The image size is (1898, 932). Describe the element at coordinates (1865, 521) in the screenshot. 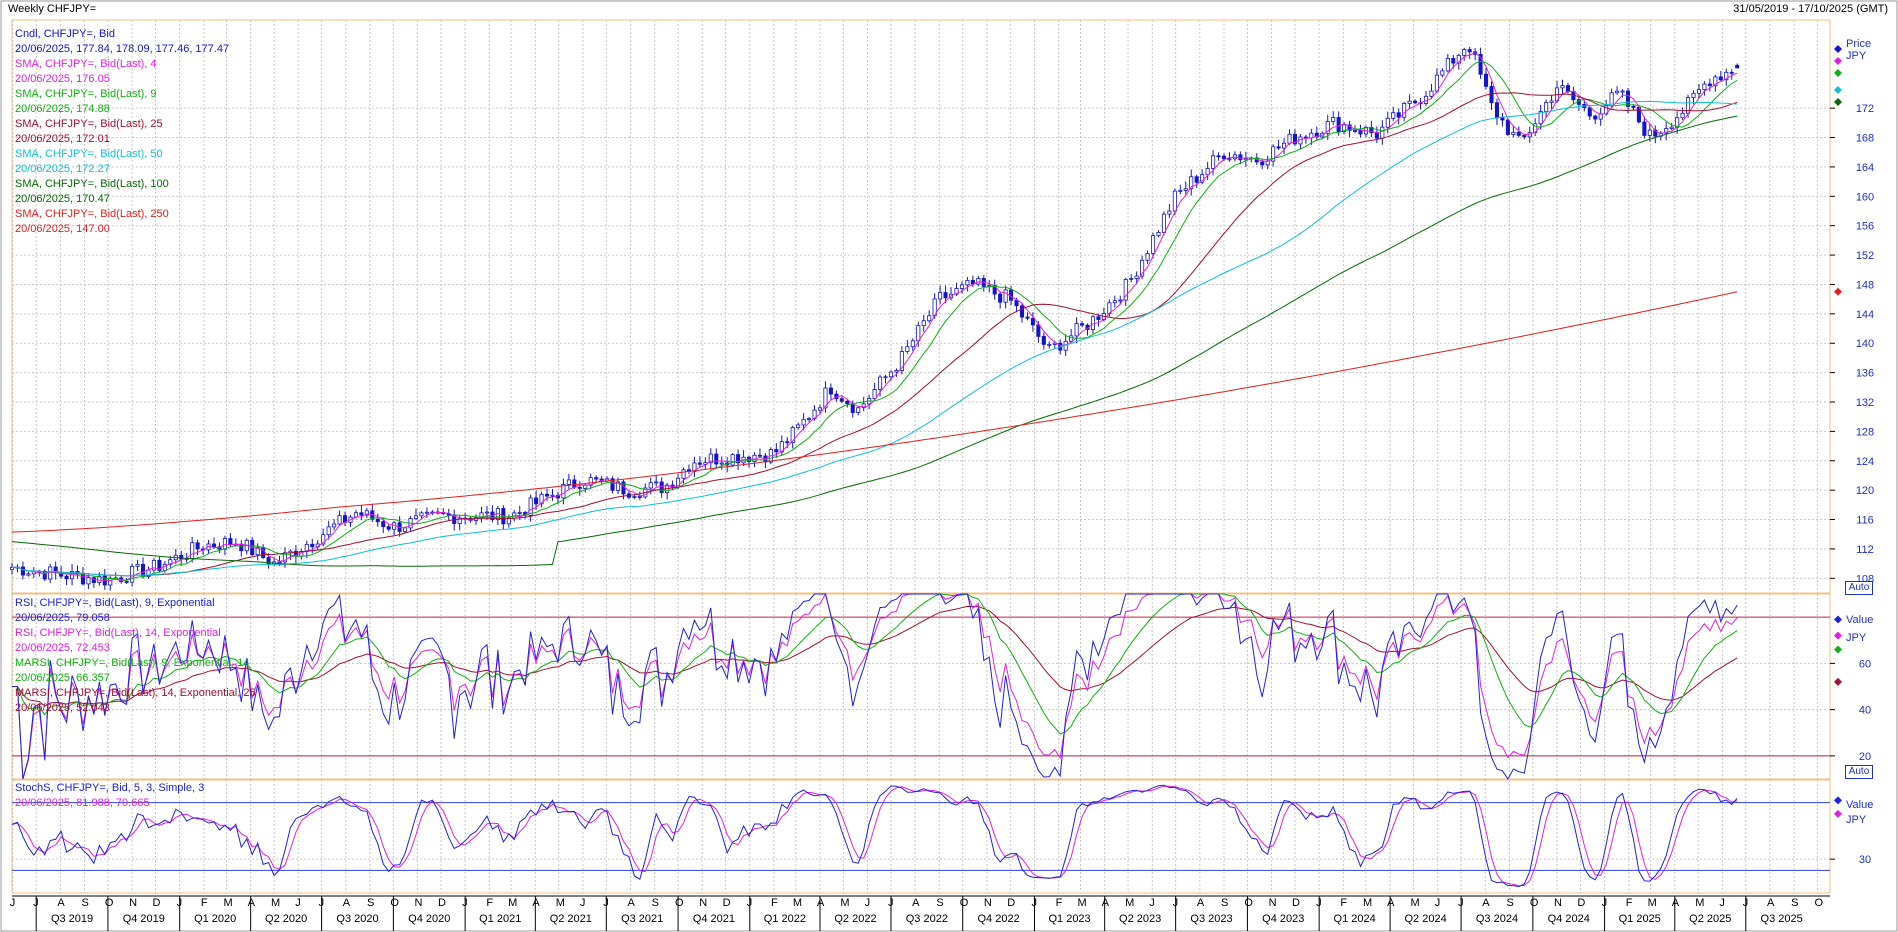

I see `price-tick-label: 116` at that location.